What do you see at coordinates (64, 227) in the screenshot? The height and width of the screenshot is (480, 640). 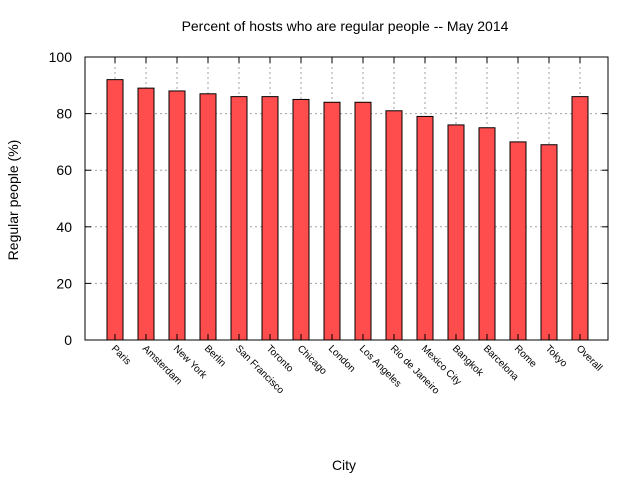 I see `y-tick-label: 40` at bounding box center [64, 227].